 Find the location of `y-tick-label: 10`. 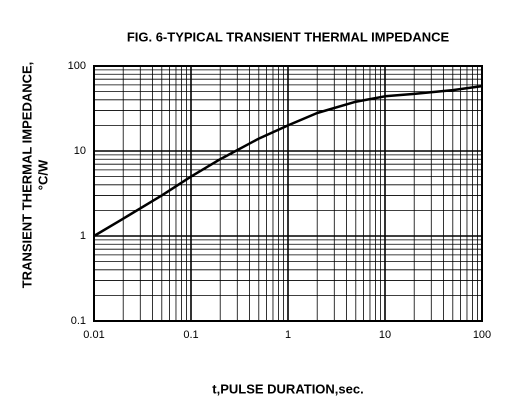

y-tick-label: 10 is located at coordinates (80, 151).